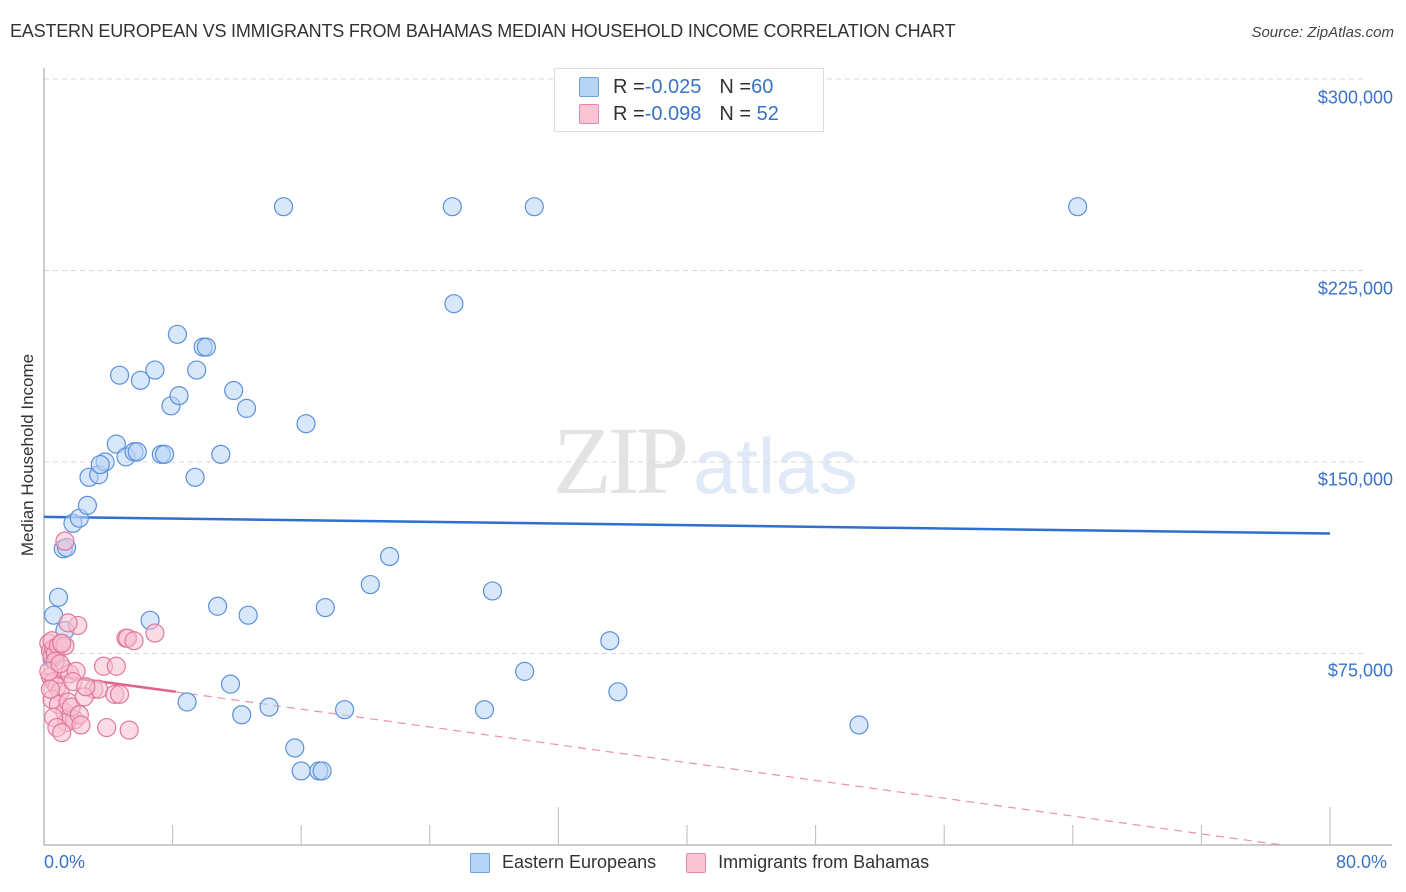 This screenshot has height=892, width=1406. Describe the element at coordinates (824, 862) in the screenshot. I see `legend-label: Immigrants from Bahamas` at that location.